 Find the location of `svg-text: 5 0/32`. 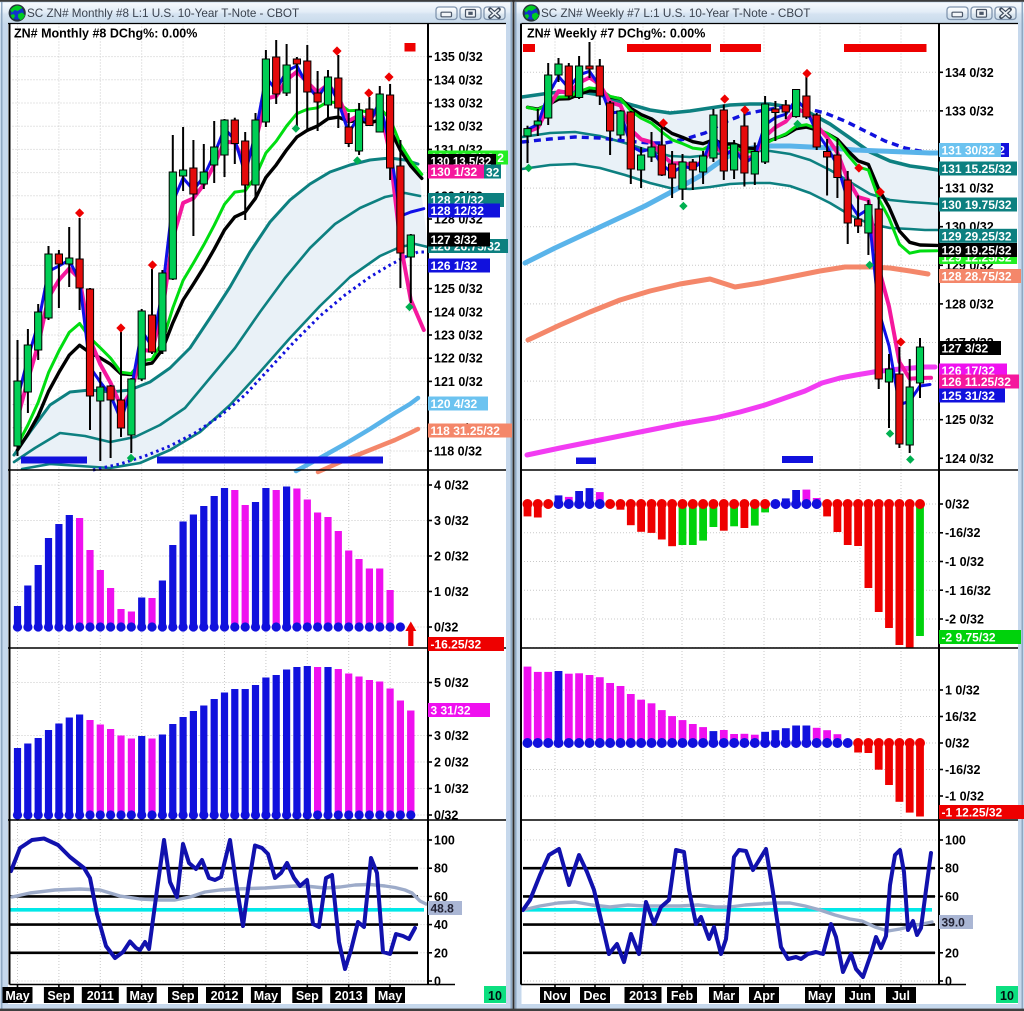

svg-text: 5 0/32 is located at coordinates (451, 683).